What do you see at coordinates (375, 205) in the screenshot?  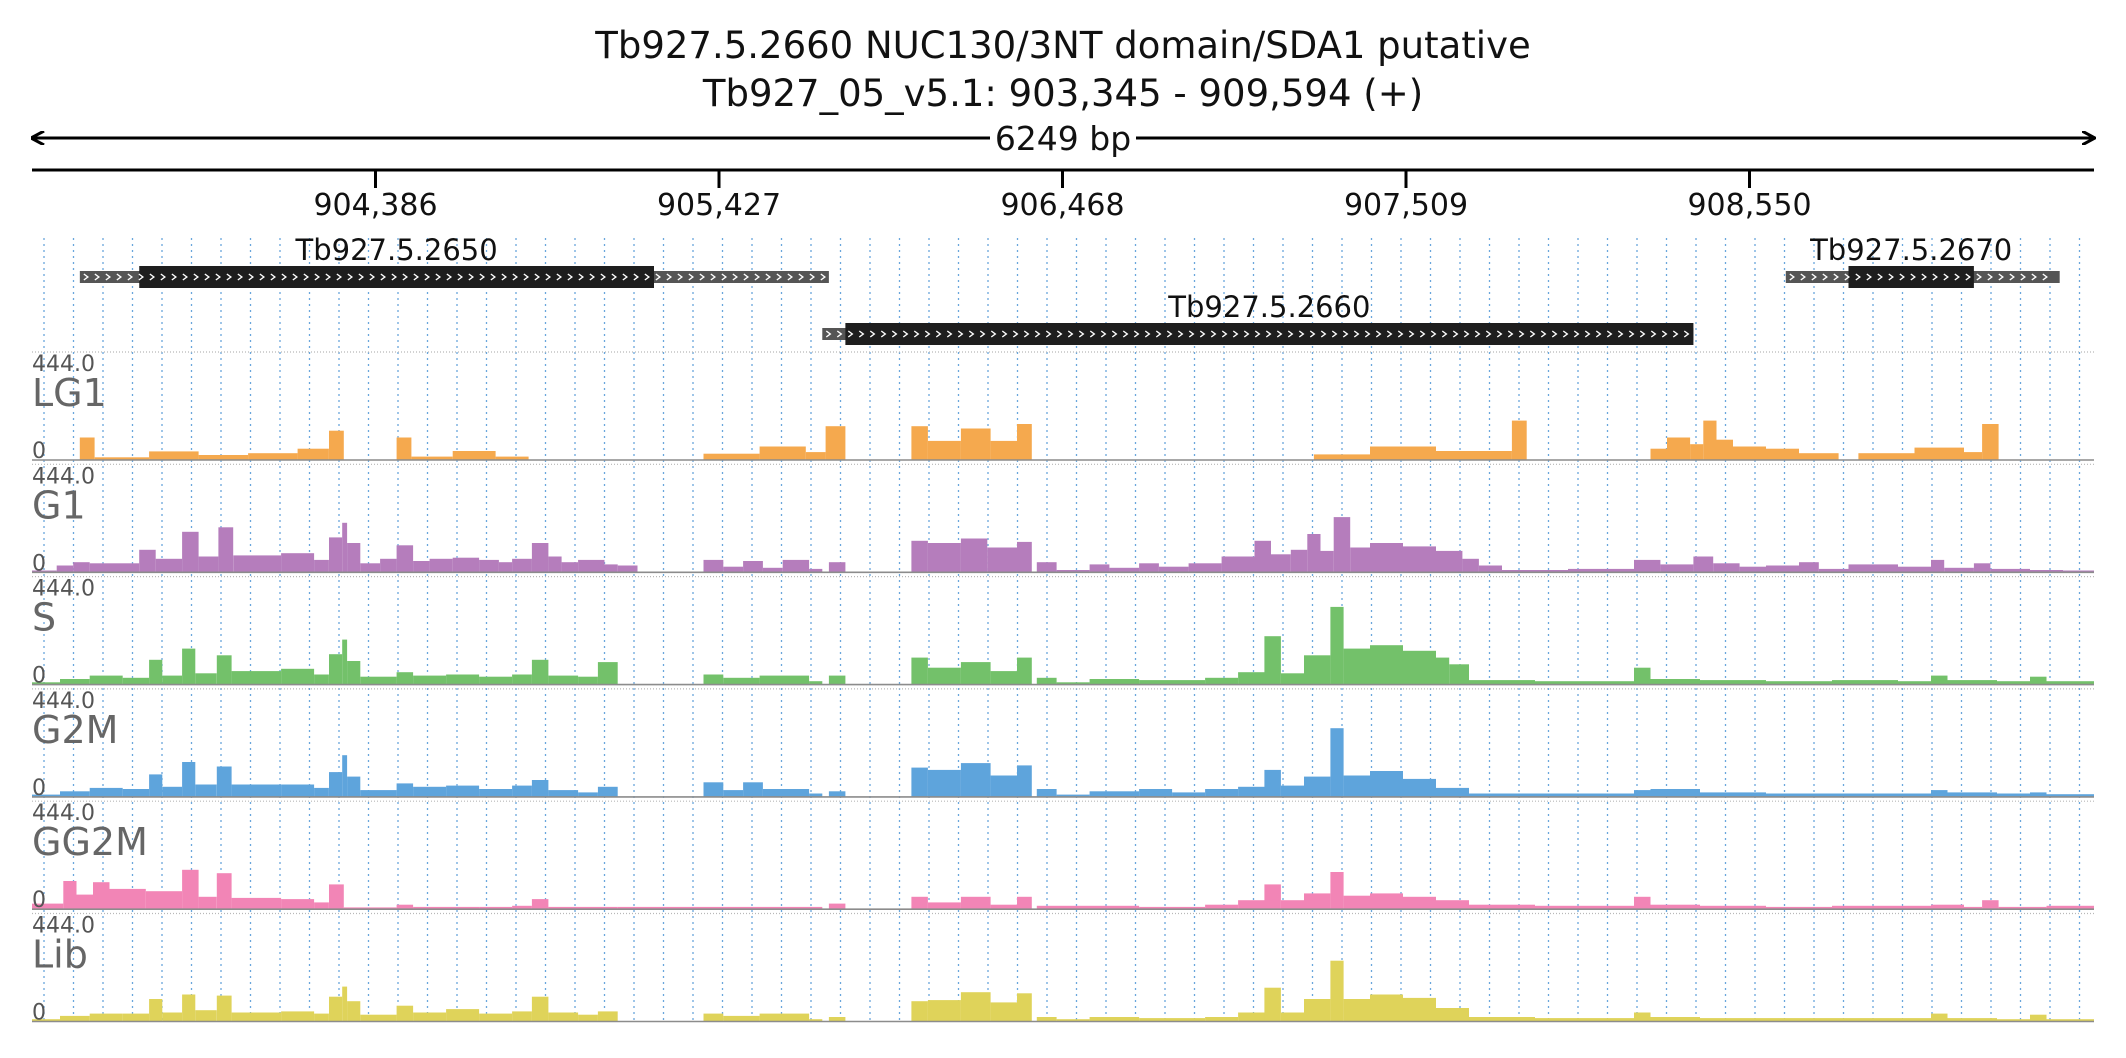 I see `axis-tick-label: 904,386` at bounding box center [375, 205].